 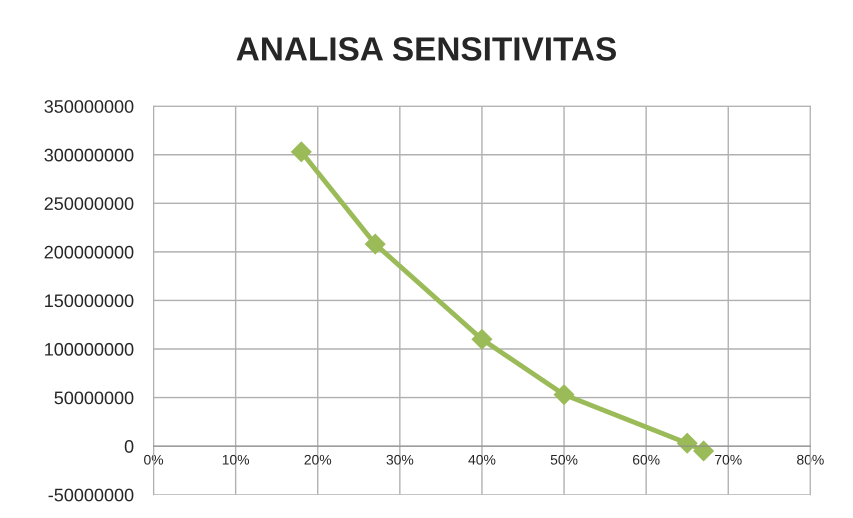 I want to click on y-tick-label: 350000000, so click(x=89, y=106).